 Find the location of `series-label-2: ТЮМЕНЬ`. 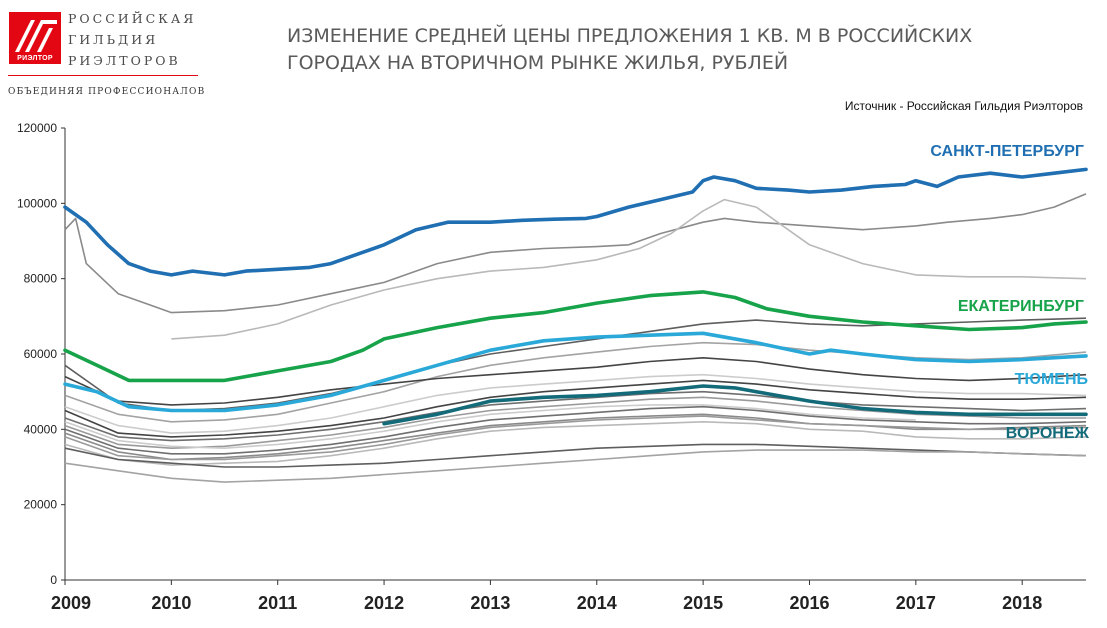

series-label-2: ТЮМЕНЬ is located at coordinates (1051, 379).